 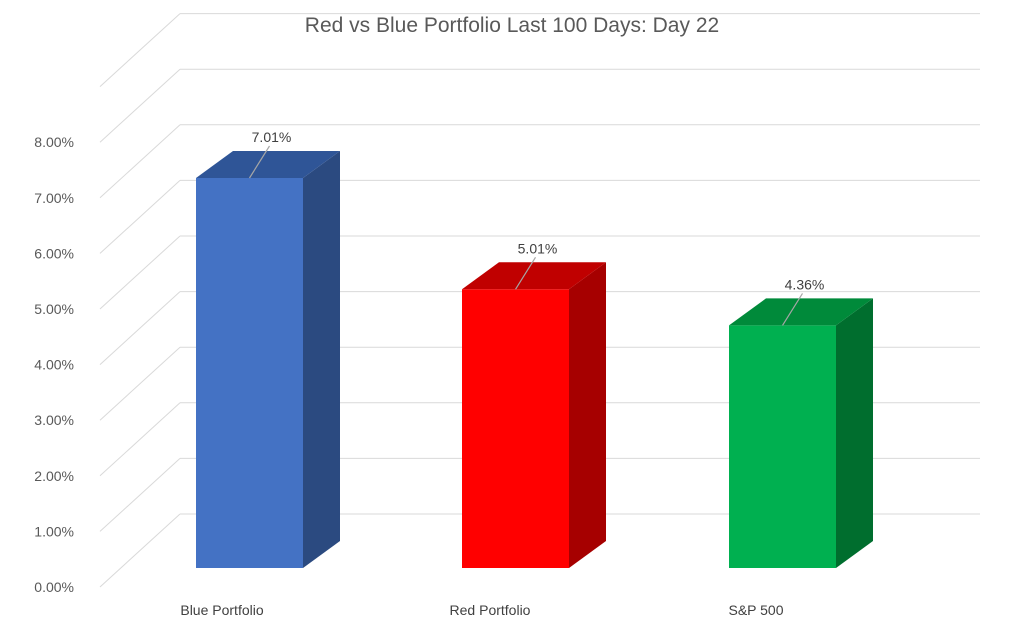 What do you see at coordinates (54, 309) in the screenshot?
I see `y-tick-label: 5.00%` at bounding box center [54, 309].